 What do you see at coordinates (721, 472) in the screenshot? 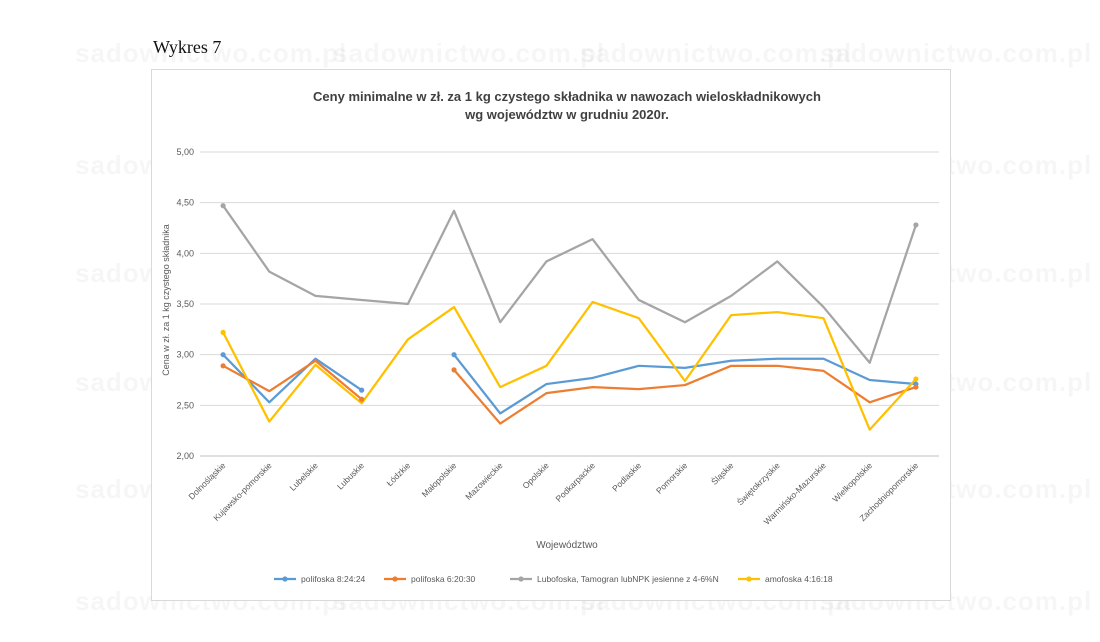
I see `x-tick-label: Śląskie` at bounding box center [721, 472].